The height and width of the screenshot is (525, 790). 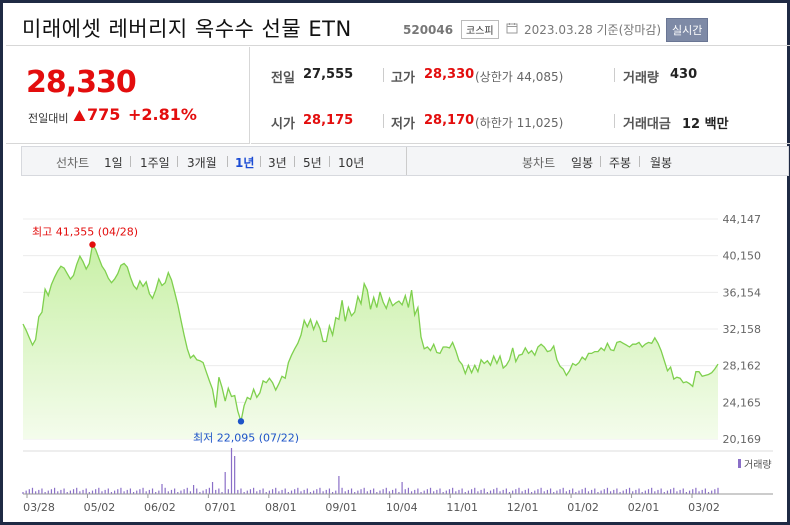 I want to click on period-1d: 1일, so click(x=113, y=163).